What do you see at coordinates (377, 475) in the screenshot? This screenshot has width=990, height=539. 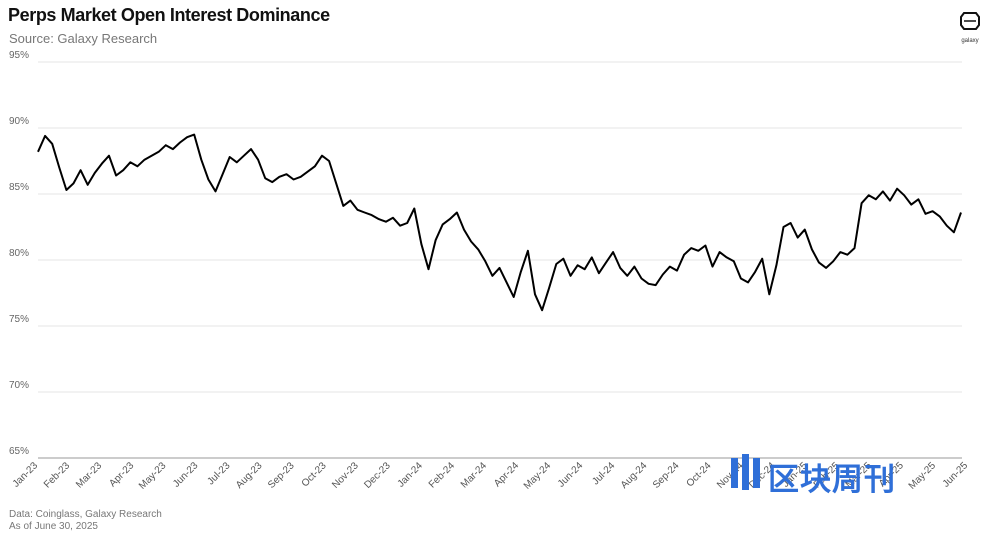 I see `x-tick-label: Dec-23` at bounding box center [377, 475].